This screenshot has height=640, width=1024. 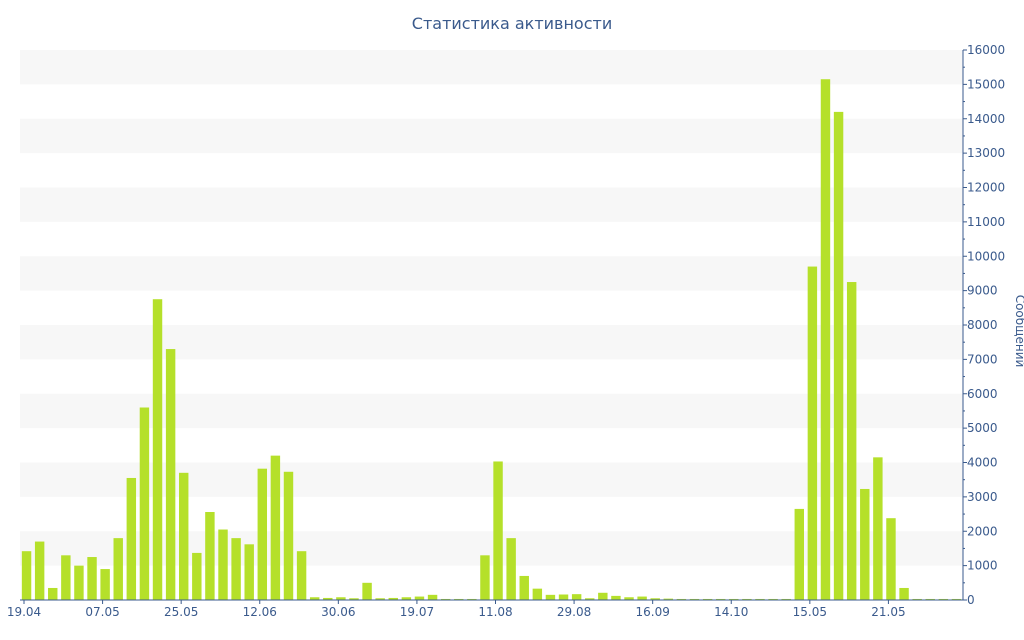 I want to click on x-tick-label: 11.08, so click(x=495, y=612).